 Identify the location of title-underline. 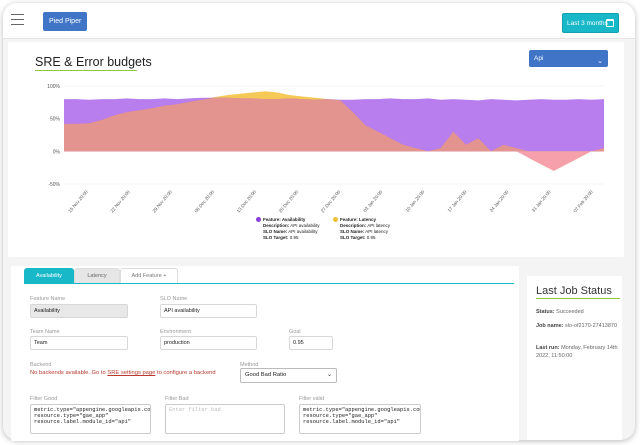
(86, 70).